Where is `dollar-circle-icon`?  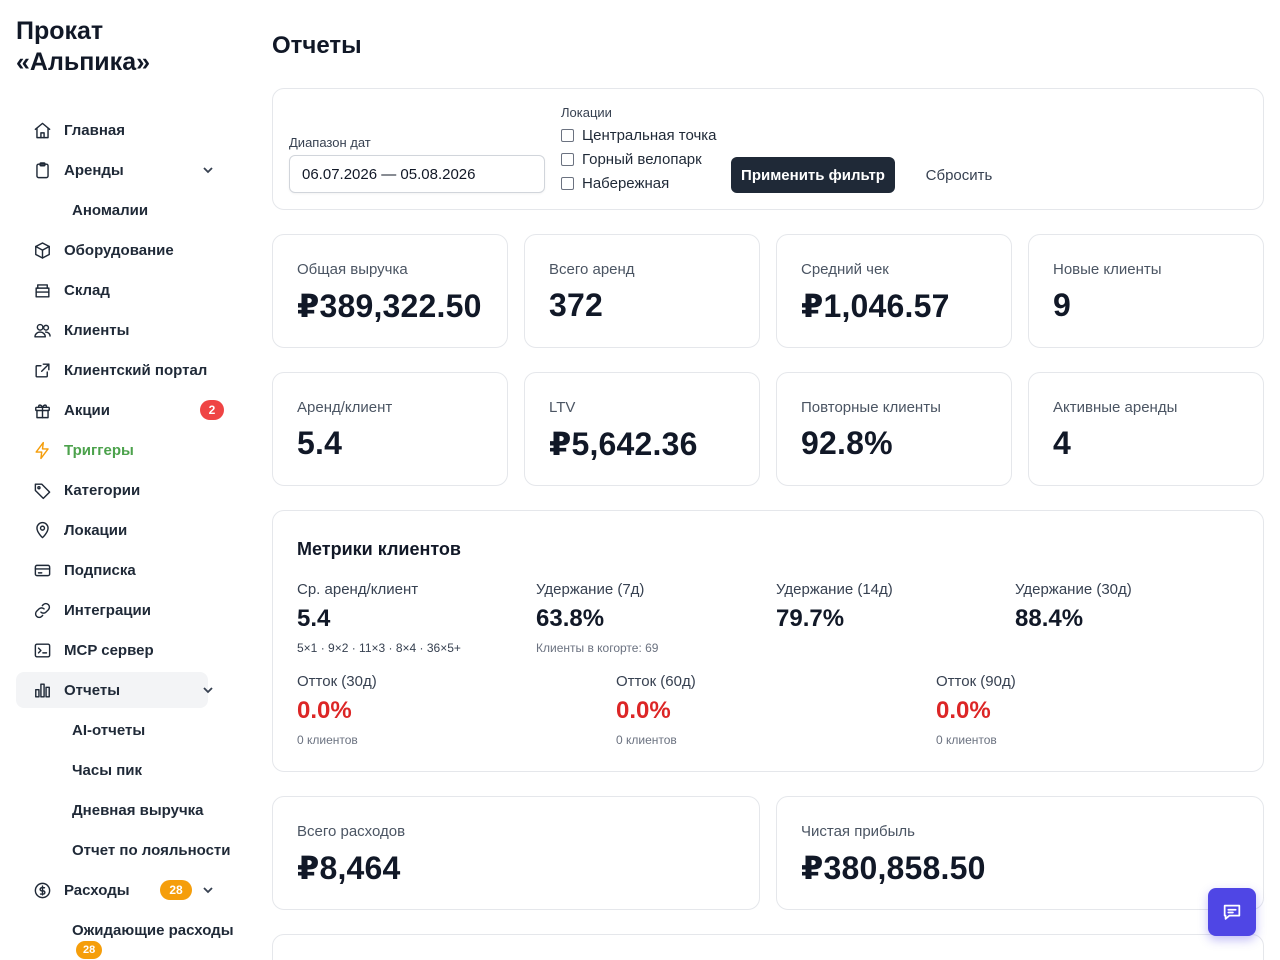
dollar-circle-icon is located at coordinates (42, 890).